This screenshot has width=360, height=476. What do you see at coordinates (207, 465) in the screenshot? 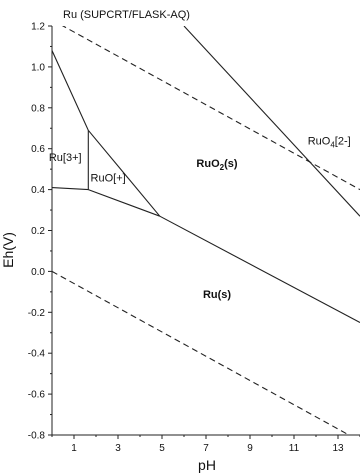
I see `x-axis-title: pH` at bounding box center [207, 465].